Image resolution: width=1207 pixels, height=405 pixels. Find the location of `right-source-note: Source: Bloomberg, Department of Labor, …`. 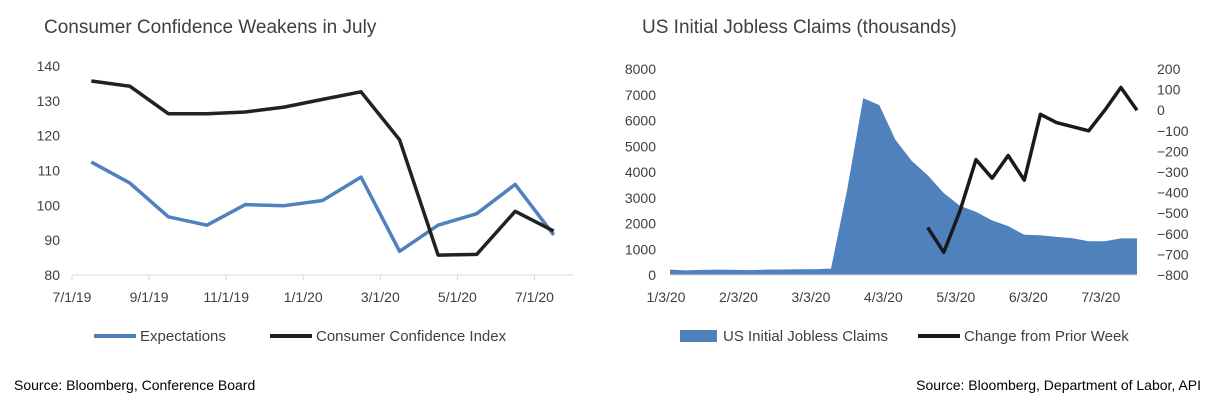

right-source-note: Source: Bloomberg, Department of Labor, … is located at coordinates (1058, 385).